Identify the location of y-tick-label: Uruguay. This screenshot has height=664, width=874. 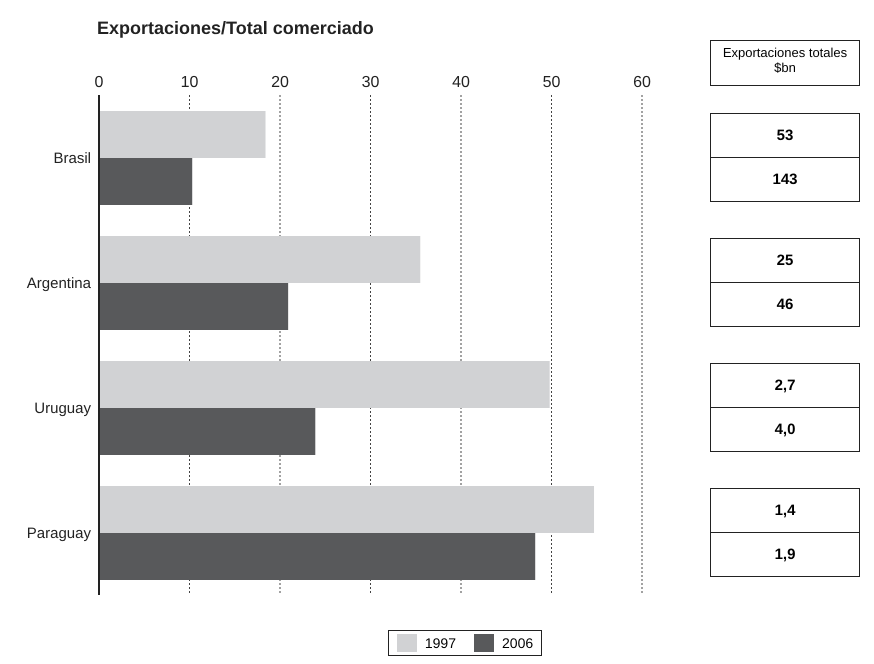
(63, 408).